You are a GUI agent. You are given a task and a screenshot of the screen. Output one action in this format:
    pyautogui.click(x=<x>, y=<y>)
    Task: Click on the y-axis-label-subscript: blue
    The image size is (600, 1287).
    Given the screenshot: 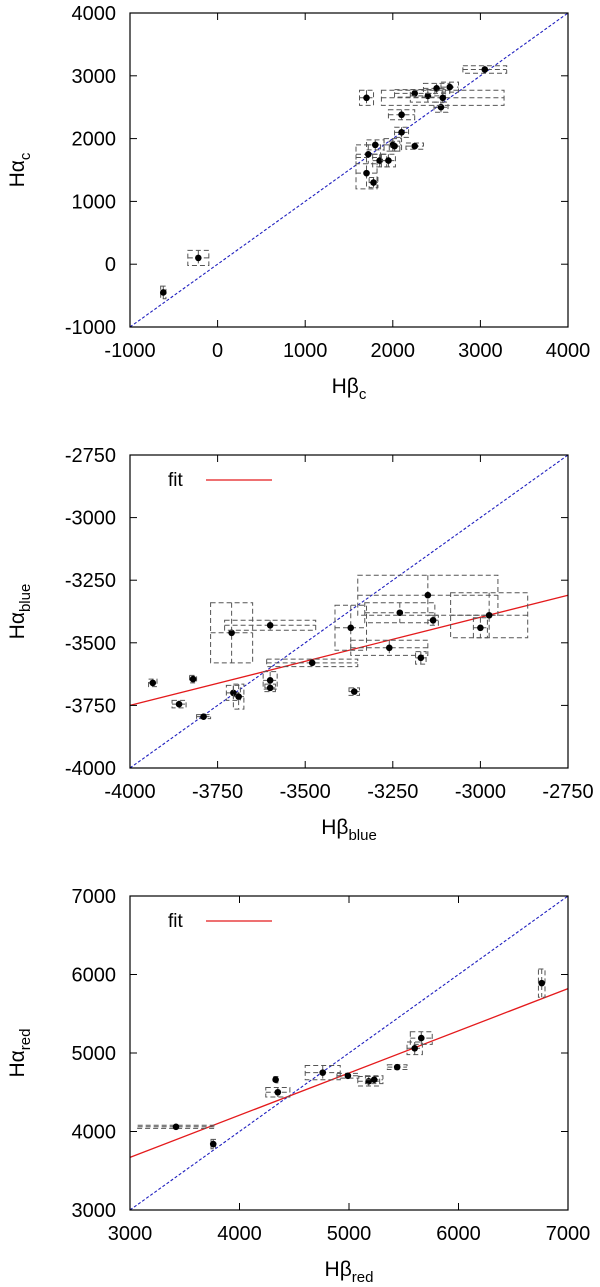 What is the action you would take?
    pyautogui.click(x=25, y=598)
    